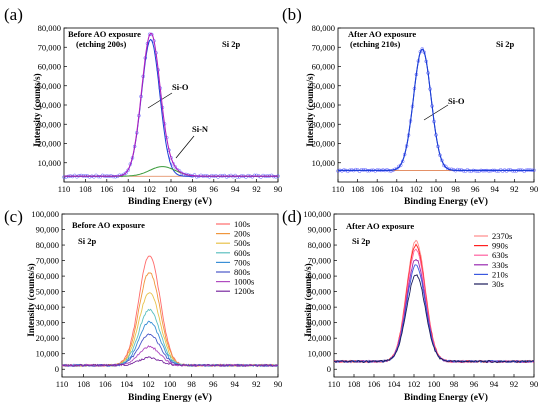  I want to click on panel-label: (c), so click(13, 216).